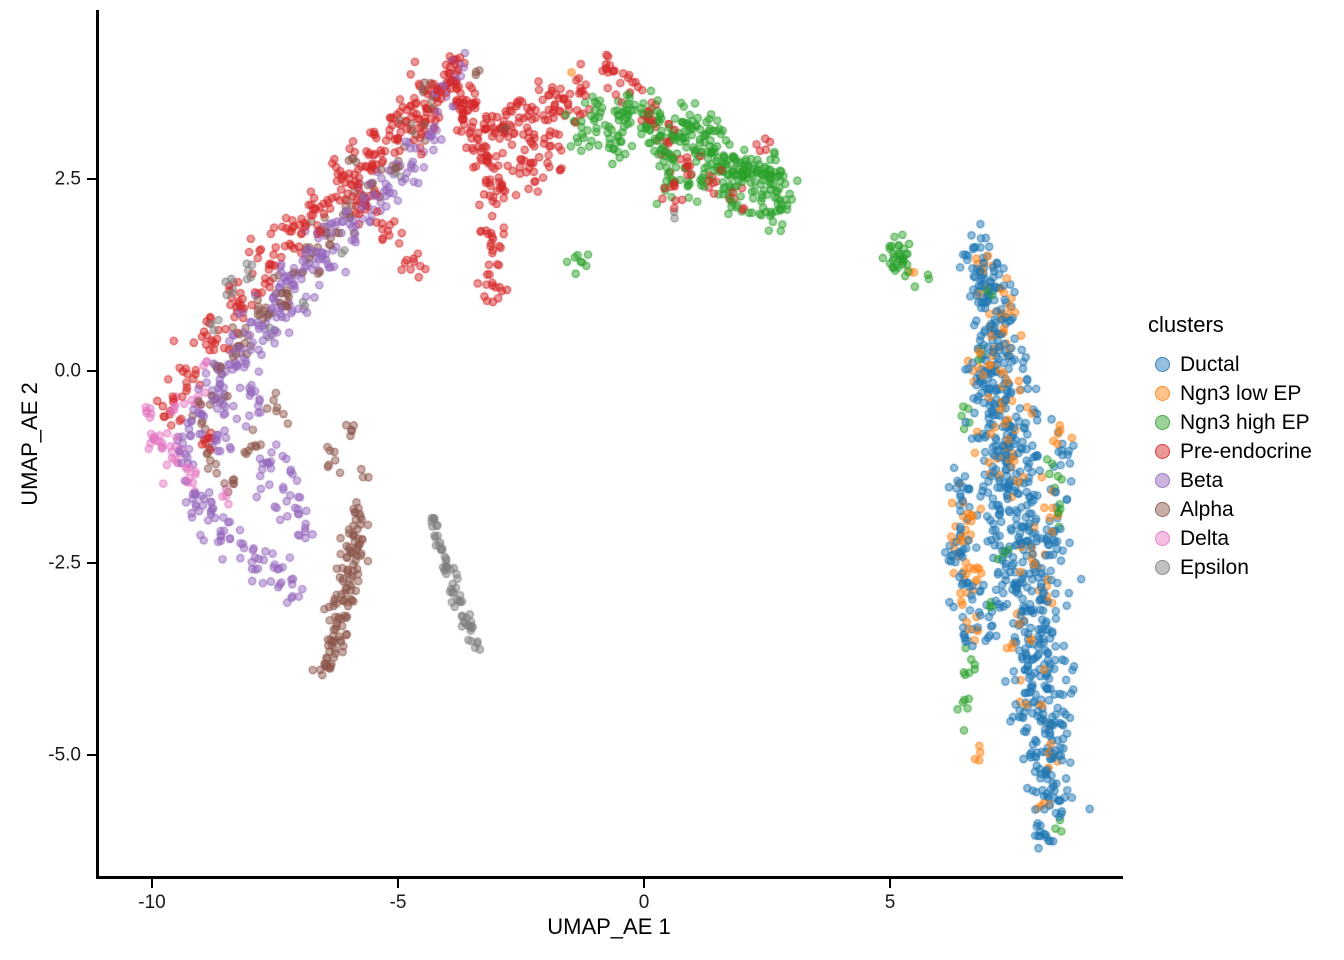 Image resolution: width=1344 pixels, height=960 pixels. Describe the element at coordinates (398, 902) in the screenshot. I see `x-tick-label: -5` at that location.